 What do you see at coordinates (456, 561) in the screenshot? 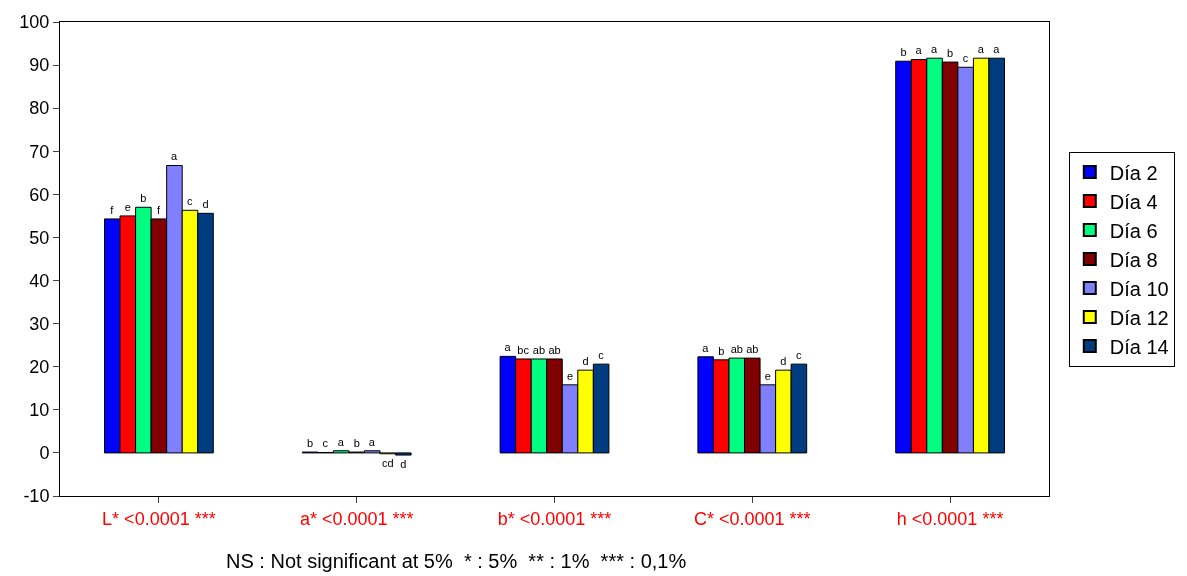
I see `text: NS : Not significant at 5% * : 5% ** : 1% *** : 0,1%` at bounding box center [456, 561].